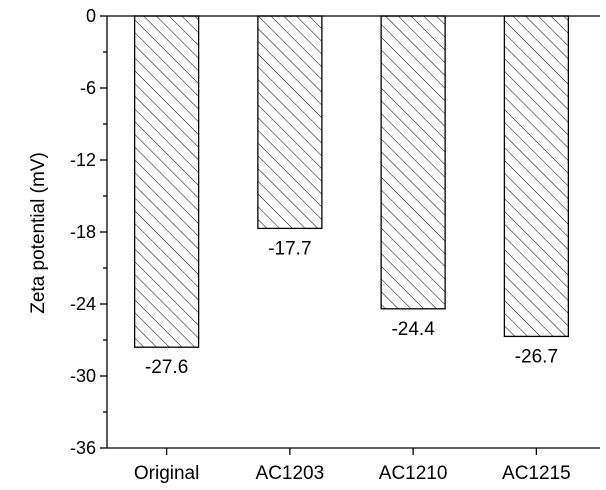 The width and height of the screenshot is (606, 490). What do you see at coordinates (166, 473) in the screenshot?
I see `x-category-label: Original` at bounding box center [166, 473].